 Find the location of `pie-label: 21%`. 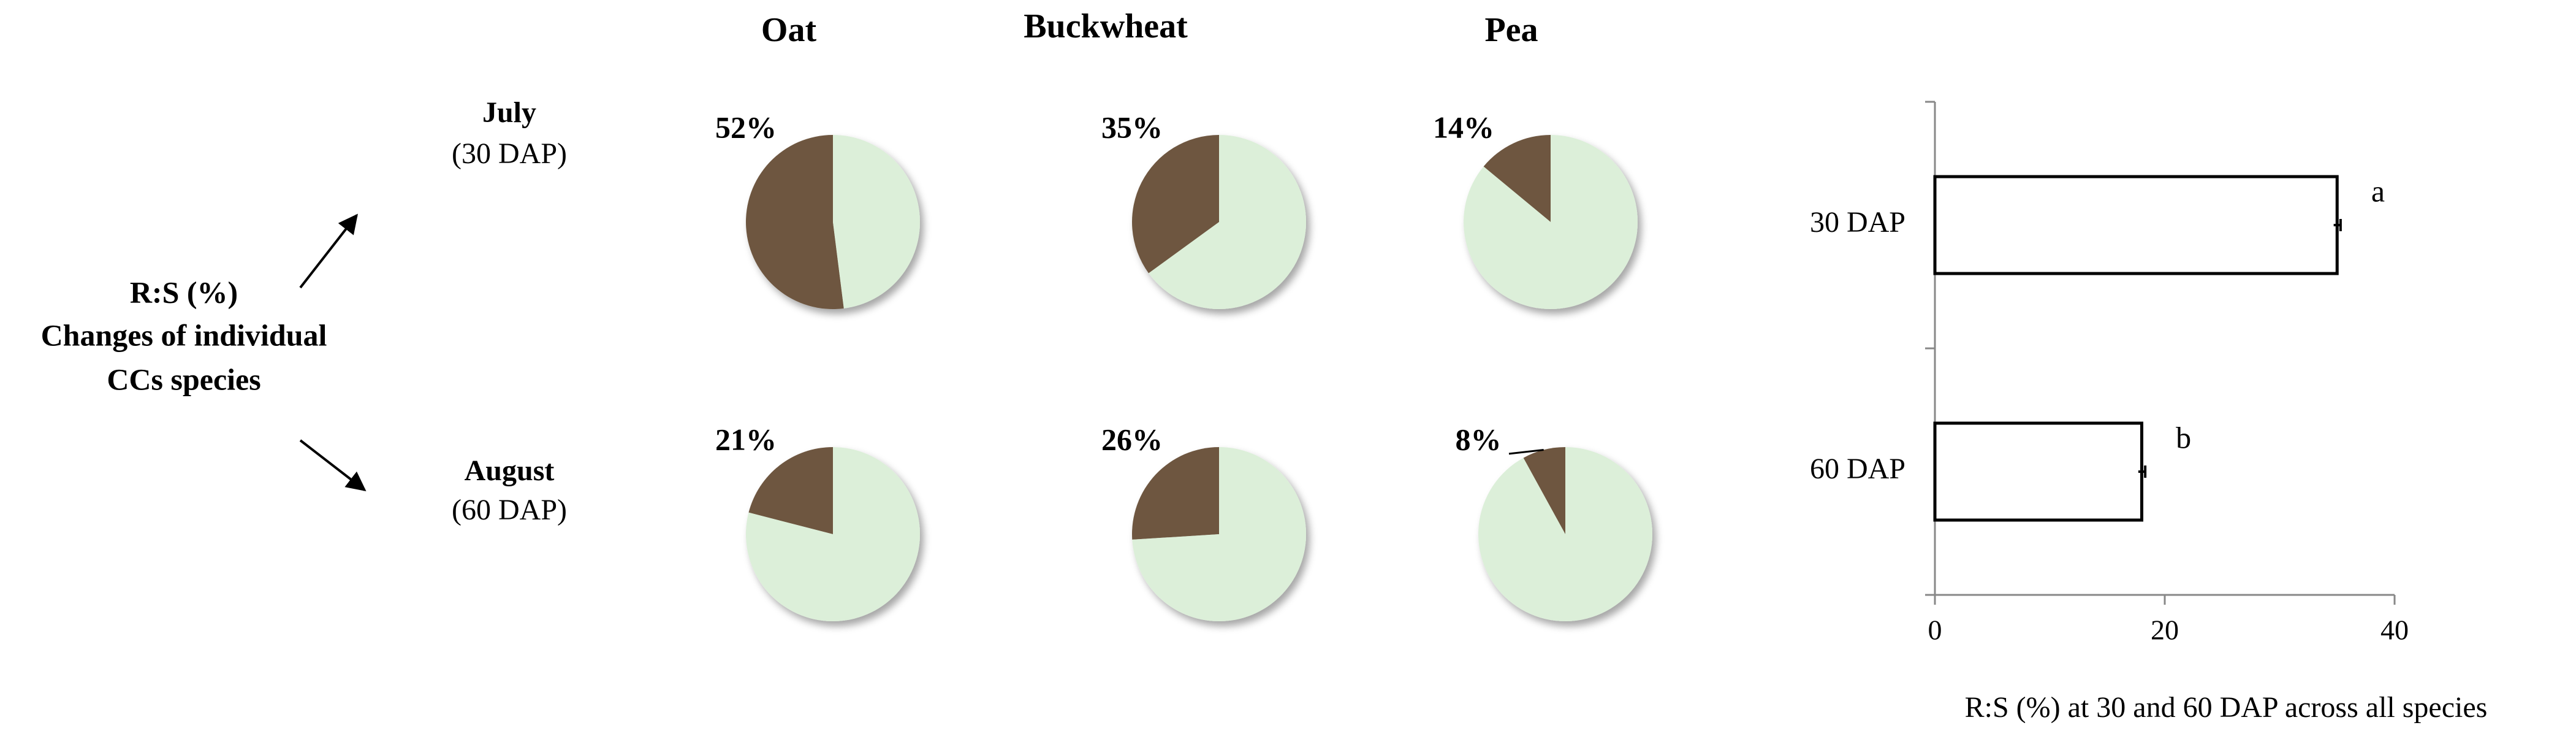

pie-label: 21% is located at coordinates (746, 439).